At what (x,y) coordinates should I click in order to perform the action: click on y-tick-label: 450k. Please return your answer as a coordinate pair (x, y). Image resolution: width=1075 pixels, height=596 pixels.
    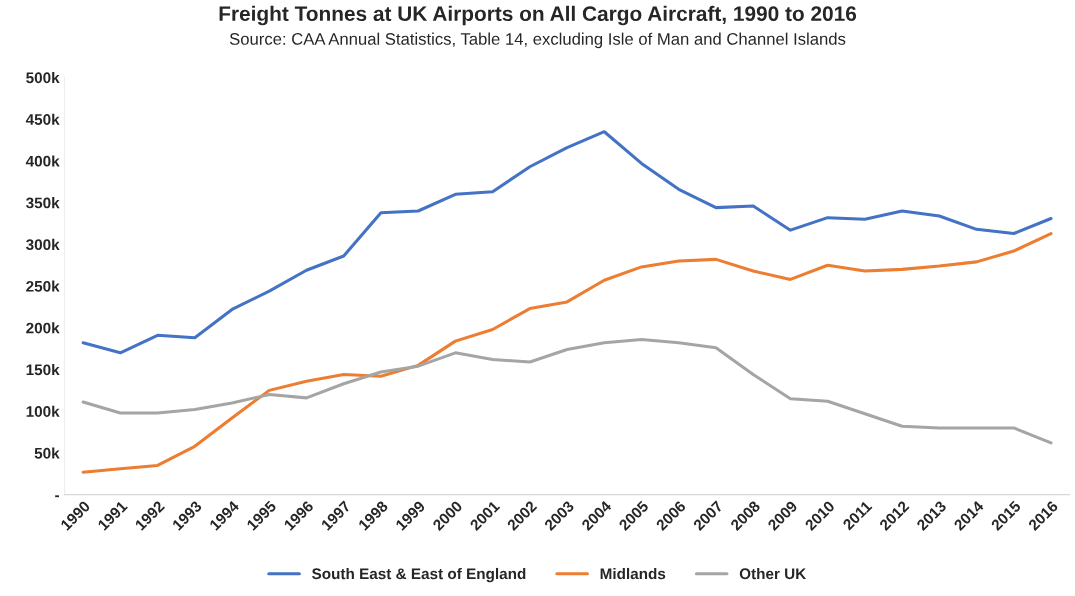
    Looking at the image, I should click on (42, 119).